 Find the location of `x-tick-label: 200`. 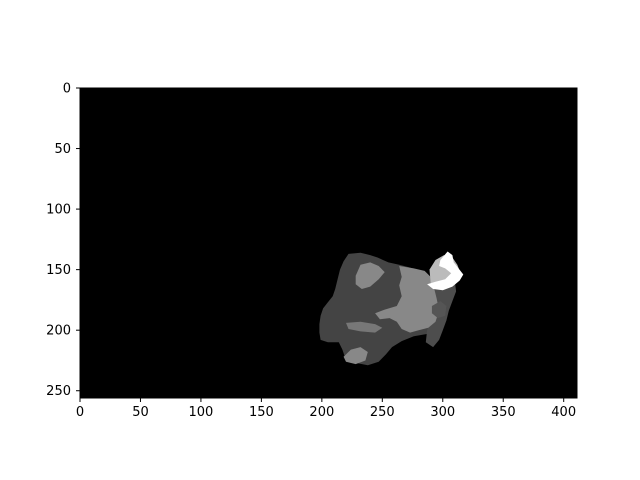

x-tick-label: 200 is located at coordinates (321, 412).